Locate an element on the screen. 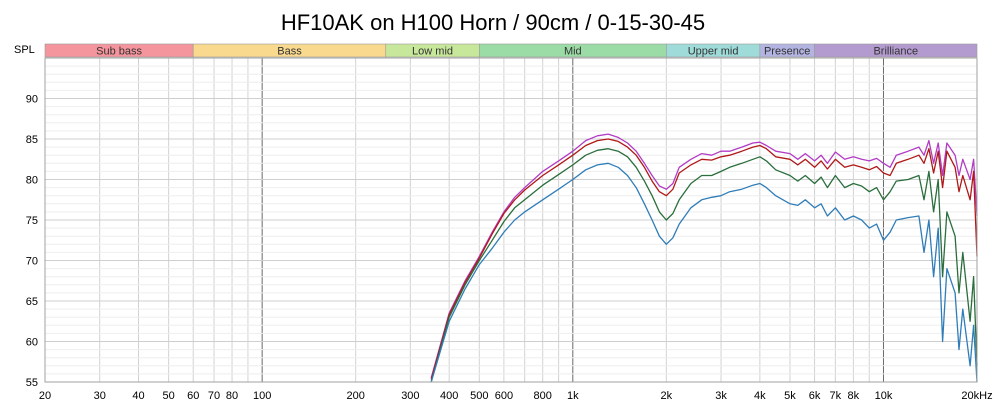 The width and height of the screenshot is (1000, 406). x-tick-label: 10k is located at coordinates (884, 396).